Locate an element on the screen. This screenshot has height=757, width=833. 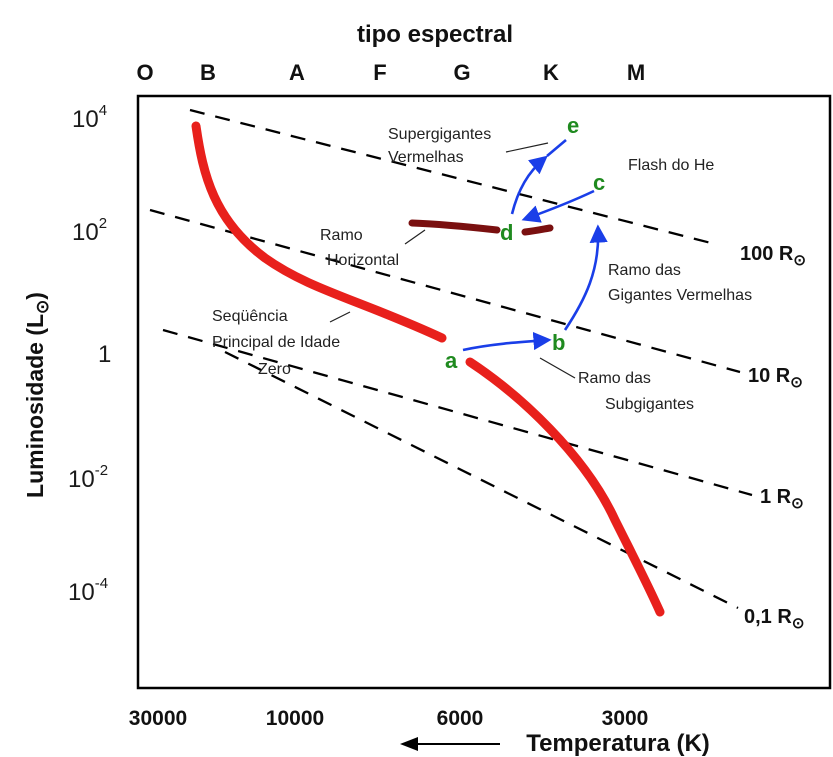
annotation-supergigantes: Supergigantes is located at coordinates (439, 134).